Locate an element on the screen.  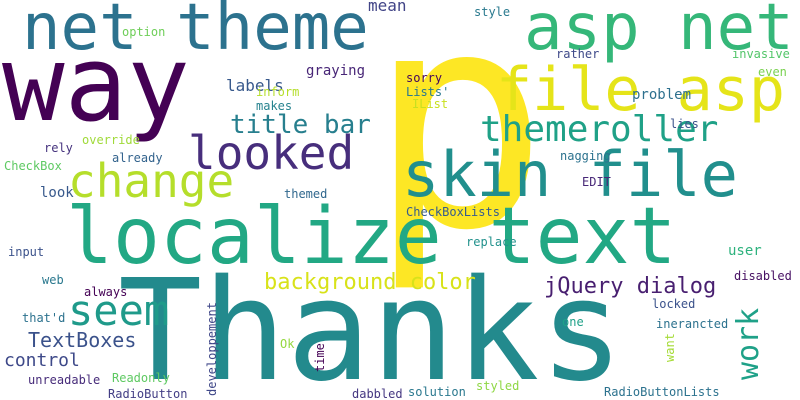
word-ilist: IList is located at coordinates (430, 104).